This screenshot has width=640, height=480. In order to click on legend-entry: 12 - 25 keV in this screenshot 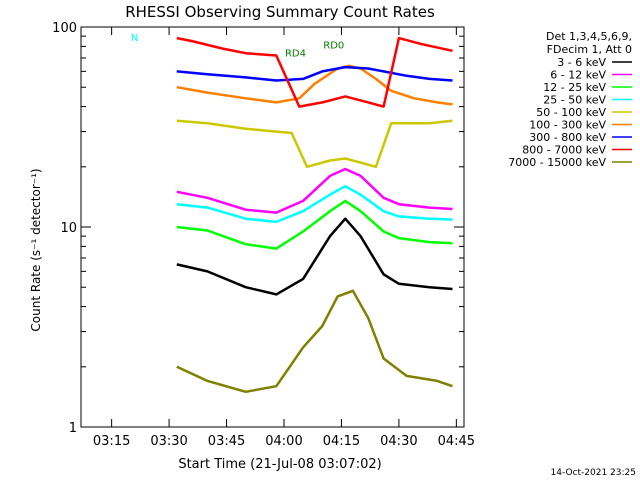, I will do `click(574, 87)`.